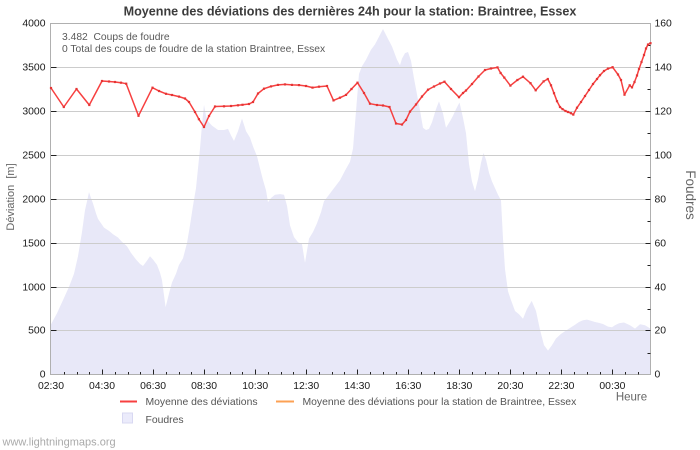 The height and width of the screenshot is (450, 700). I want to click on svg-text: Moyenne des déviations, so click(202, 402).